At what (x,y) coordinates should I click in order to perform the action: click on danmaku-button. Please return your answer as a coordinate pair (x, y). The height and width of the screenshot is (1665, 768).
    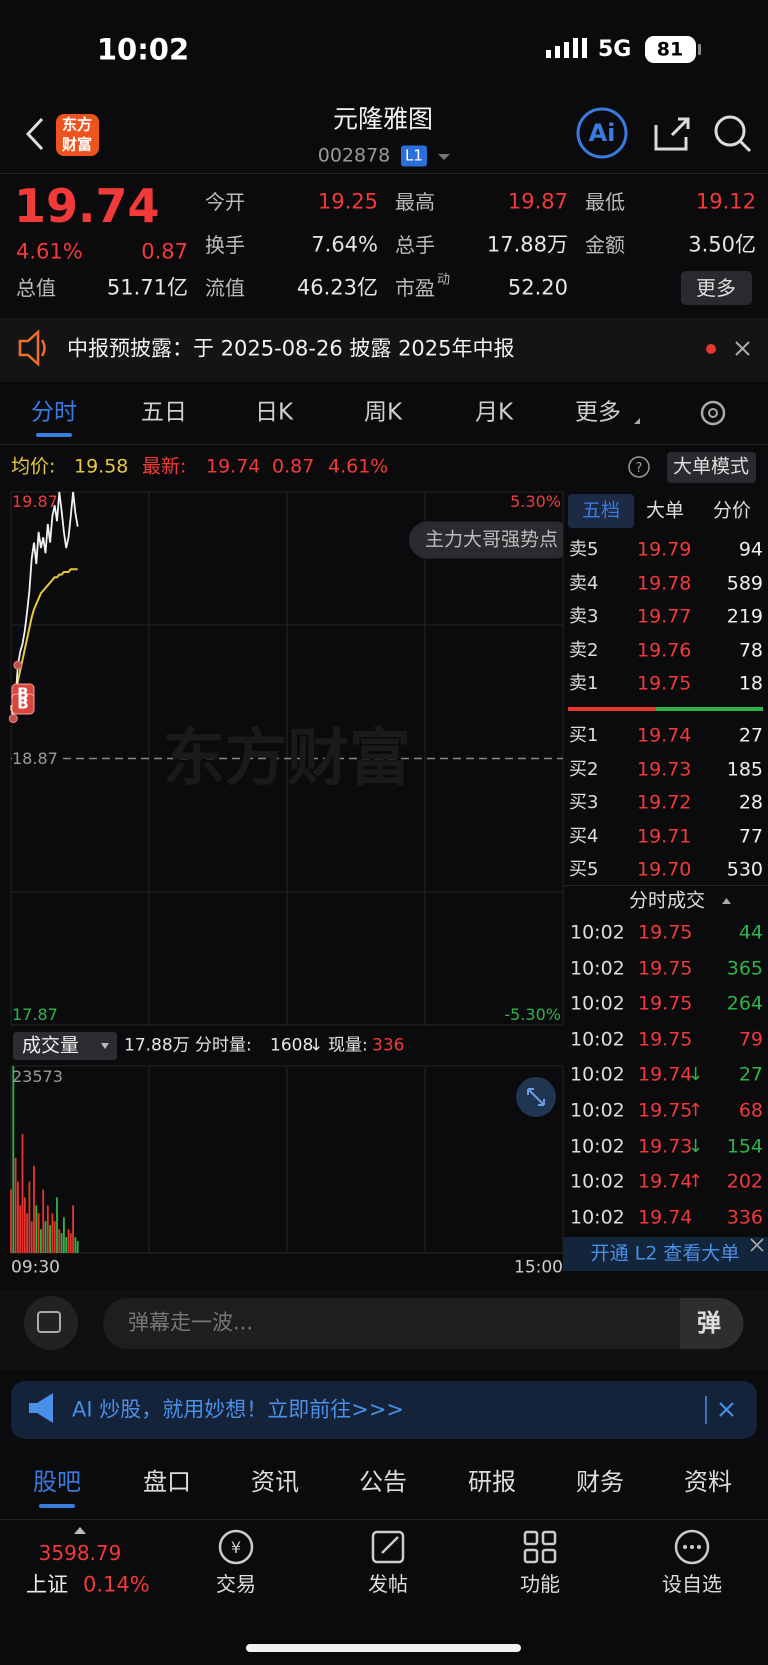
    Looking at the image, I should click on (712, 1323).